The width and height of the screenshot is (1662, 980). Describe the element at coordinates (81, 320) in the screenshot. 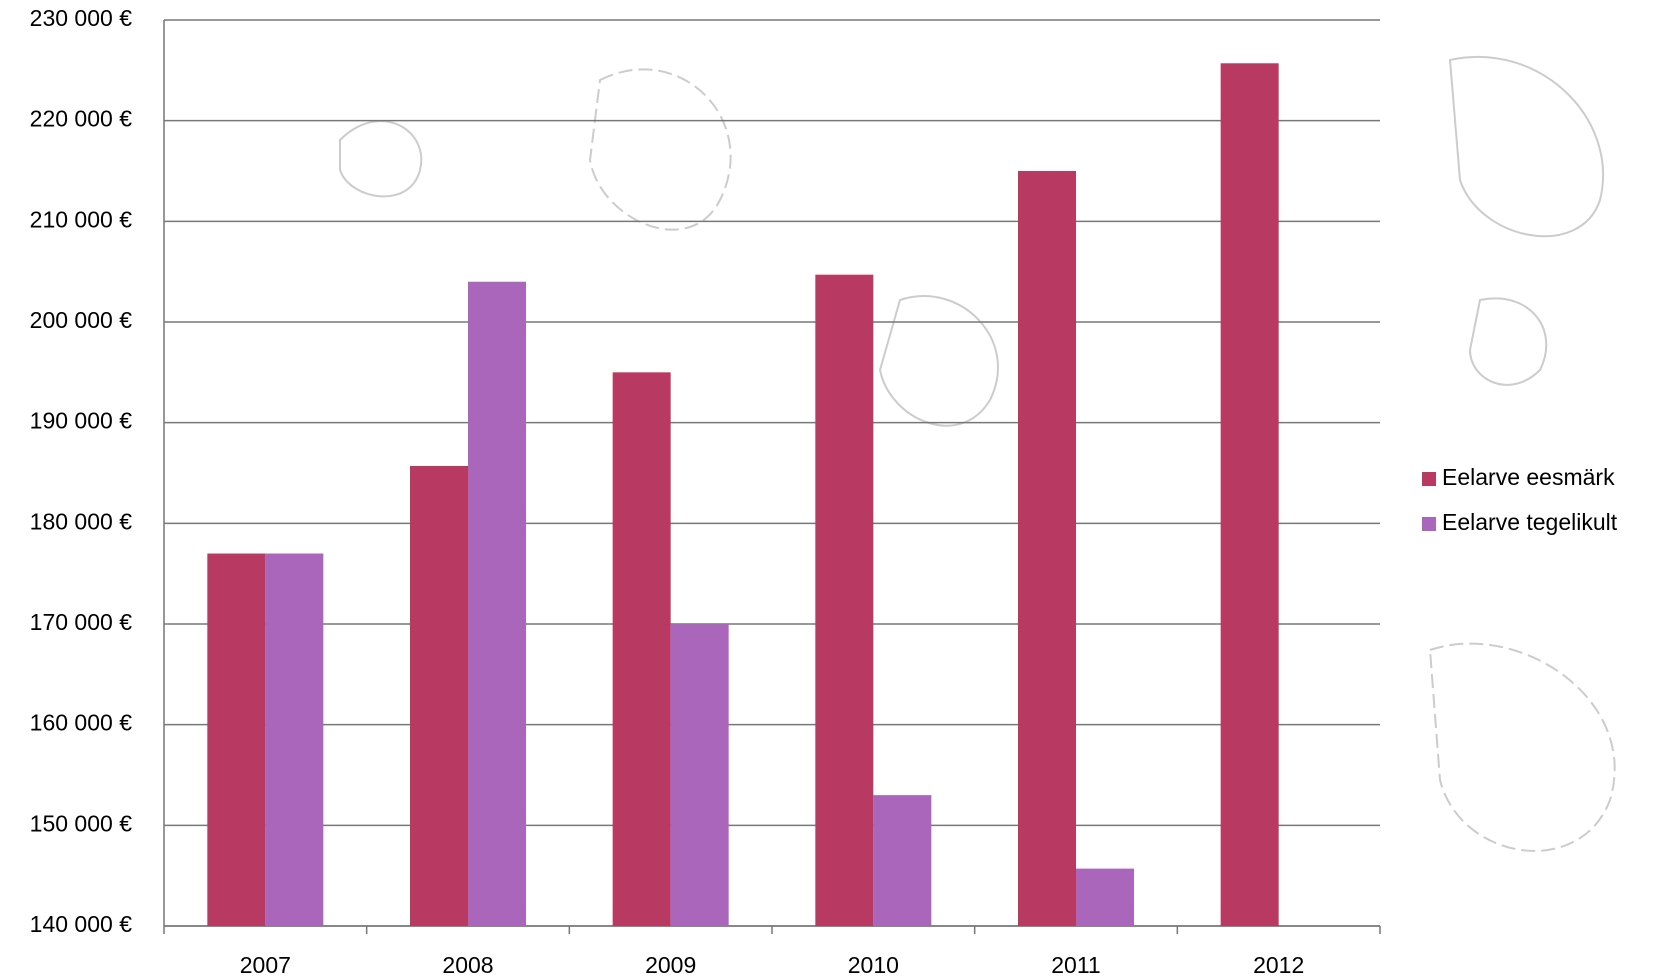

I see `y-tick-label: 200 000 €` at that location.